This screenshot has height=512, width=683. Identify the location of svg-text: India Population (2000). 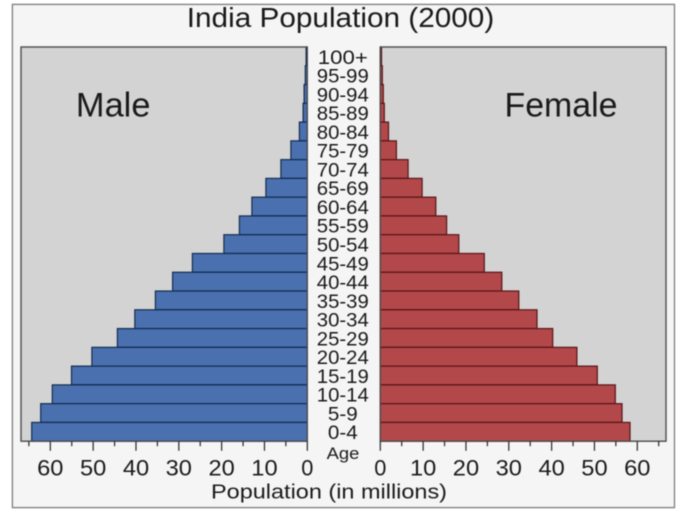
(341, 17).